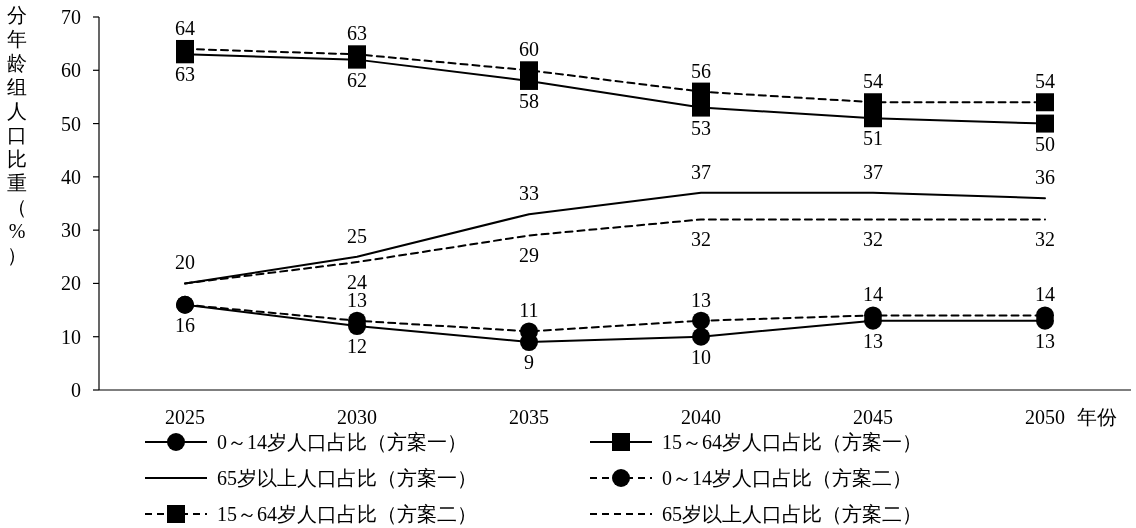 This screenshot has width=1136, height=528. Describe the element at coordinates (529, 100) in the screenshot. I see `data-label: 58` at that location.